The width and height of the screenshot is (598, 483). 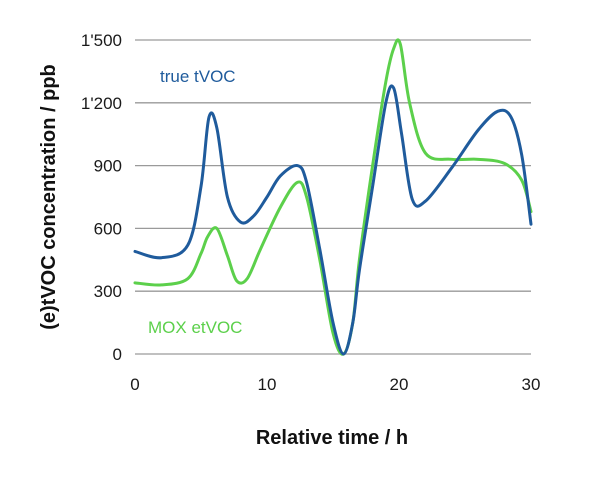 What do you see at coordinates (332, 438) in the screenshot?
I see `x-axis-title: Relative time / h` at bounding box center [332, 438].